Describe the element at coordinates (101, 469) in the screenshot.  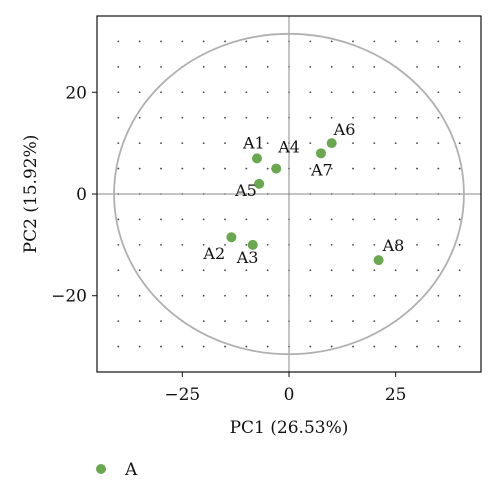
I see `legend-marker` at that location.